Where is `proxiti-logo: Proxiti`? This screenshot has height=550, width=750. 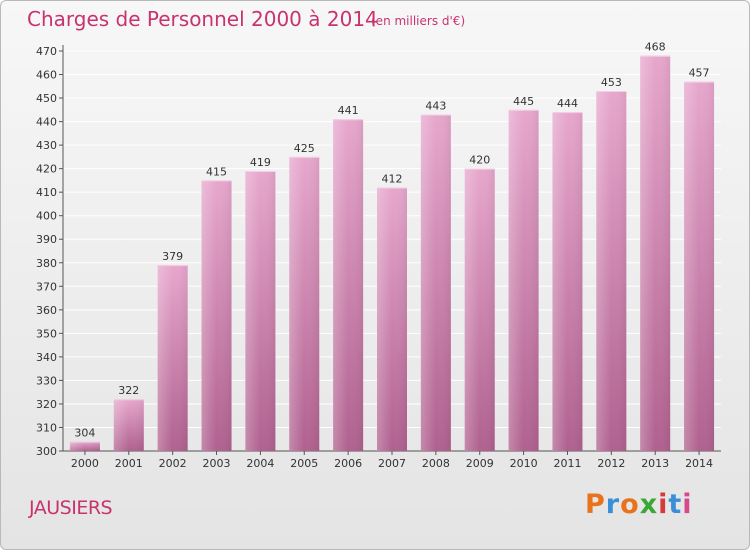 proxiti-logo: Proxiti is located at coordinates (639, 504).